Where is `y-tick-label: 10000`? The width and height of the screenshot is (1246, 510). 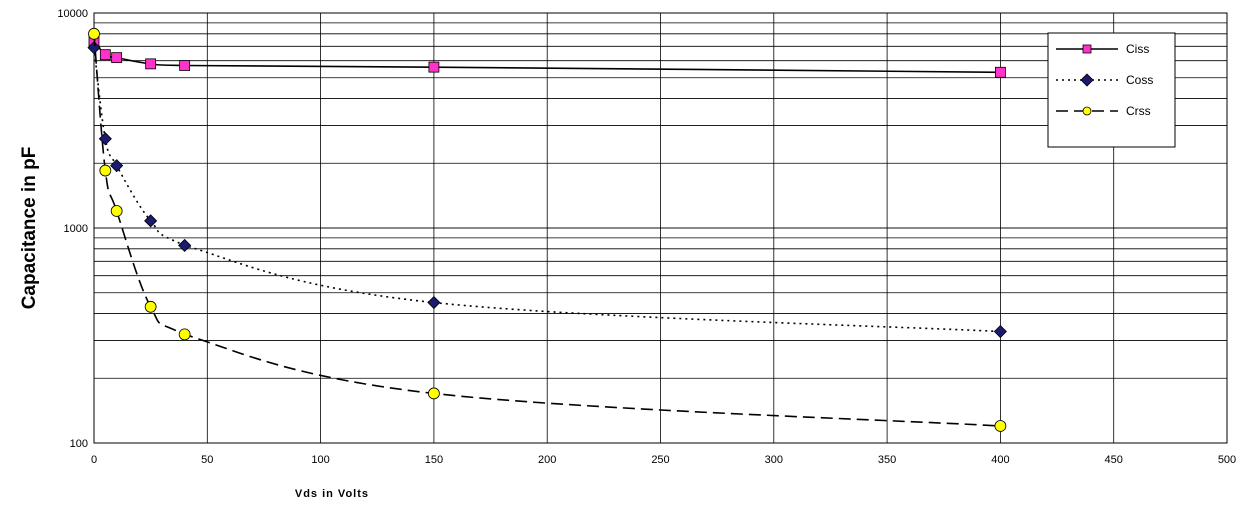 y-tick-label: 10000 is located at coordinates (72, 14).